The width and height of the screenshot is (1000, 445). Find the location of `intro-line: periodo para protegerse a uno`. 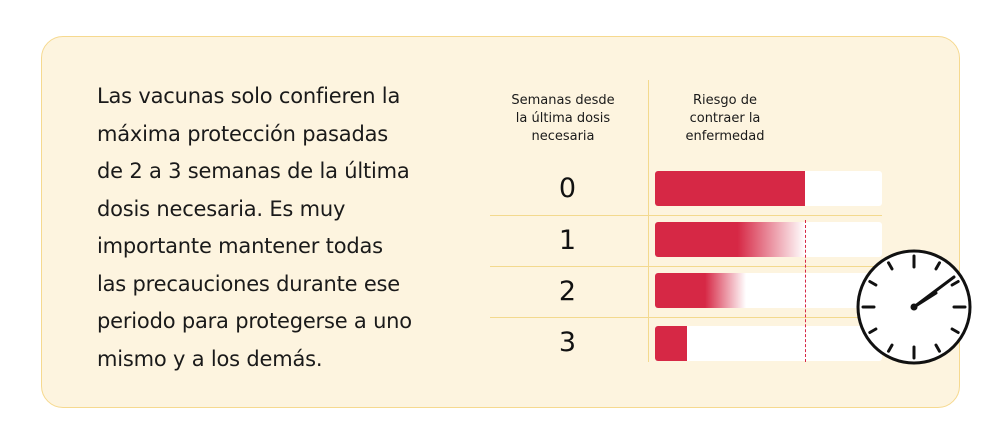

intro-line: periodo para protegerse a uno is located at coordinates (254, 321).